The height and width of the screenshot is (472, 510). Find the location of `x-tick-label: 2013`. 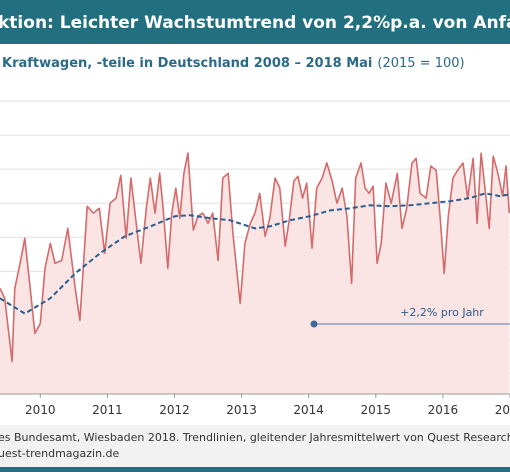

x-tick-label: 2013 is located at coordinates (241, 410).